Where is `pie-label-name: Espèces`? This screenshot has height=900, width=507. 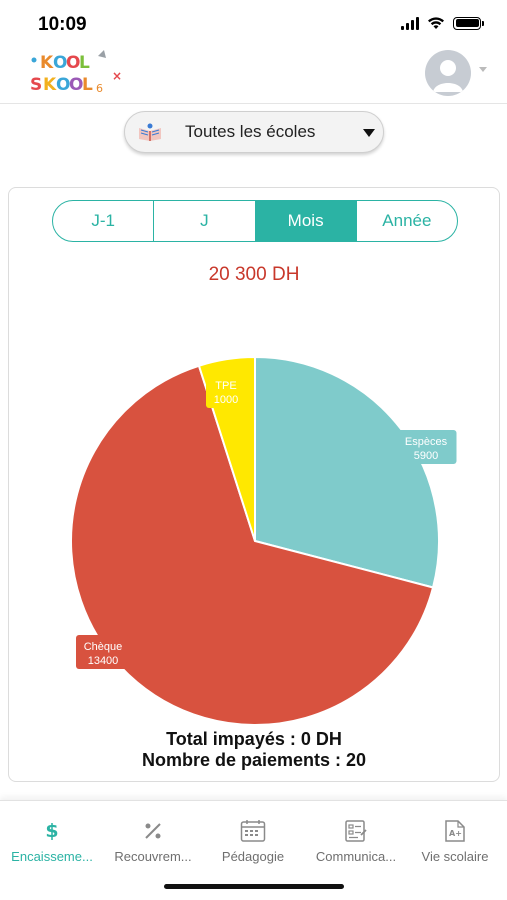
pie-label-name: Espèces is located at coordinates (426, 442).